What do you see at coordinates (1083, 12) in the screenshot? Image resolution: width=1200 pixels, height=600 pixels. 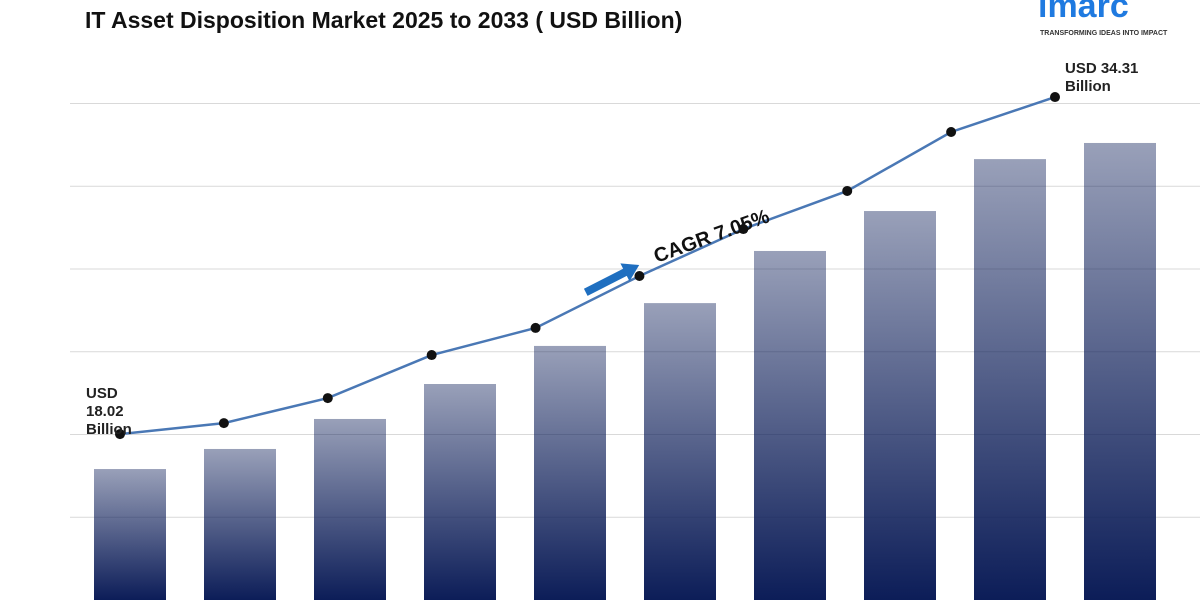 I see `logo-name: imarc` at bounding box center [1083, 12].